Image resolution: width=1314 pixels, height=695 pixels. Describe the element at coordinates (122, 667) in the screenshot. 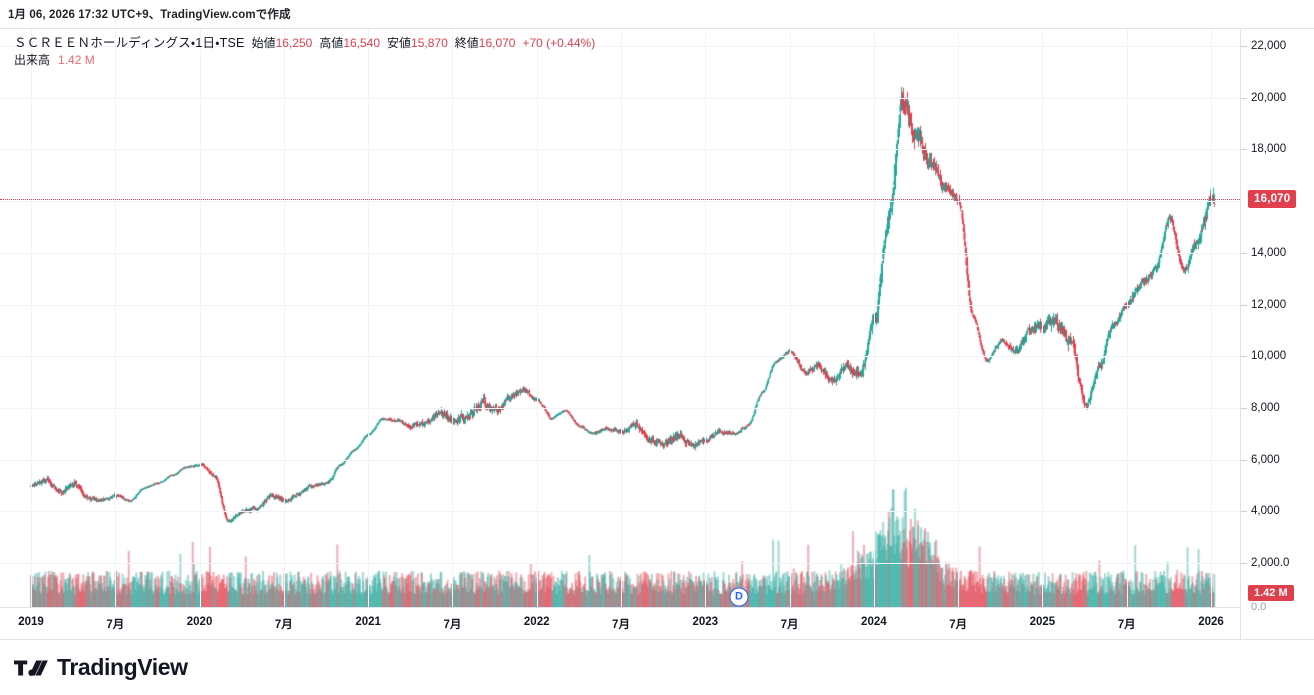

I see `tradingview-wordmark: TradingView` at that location.